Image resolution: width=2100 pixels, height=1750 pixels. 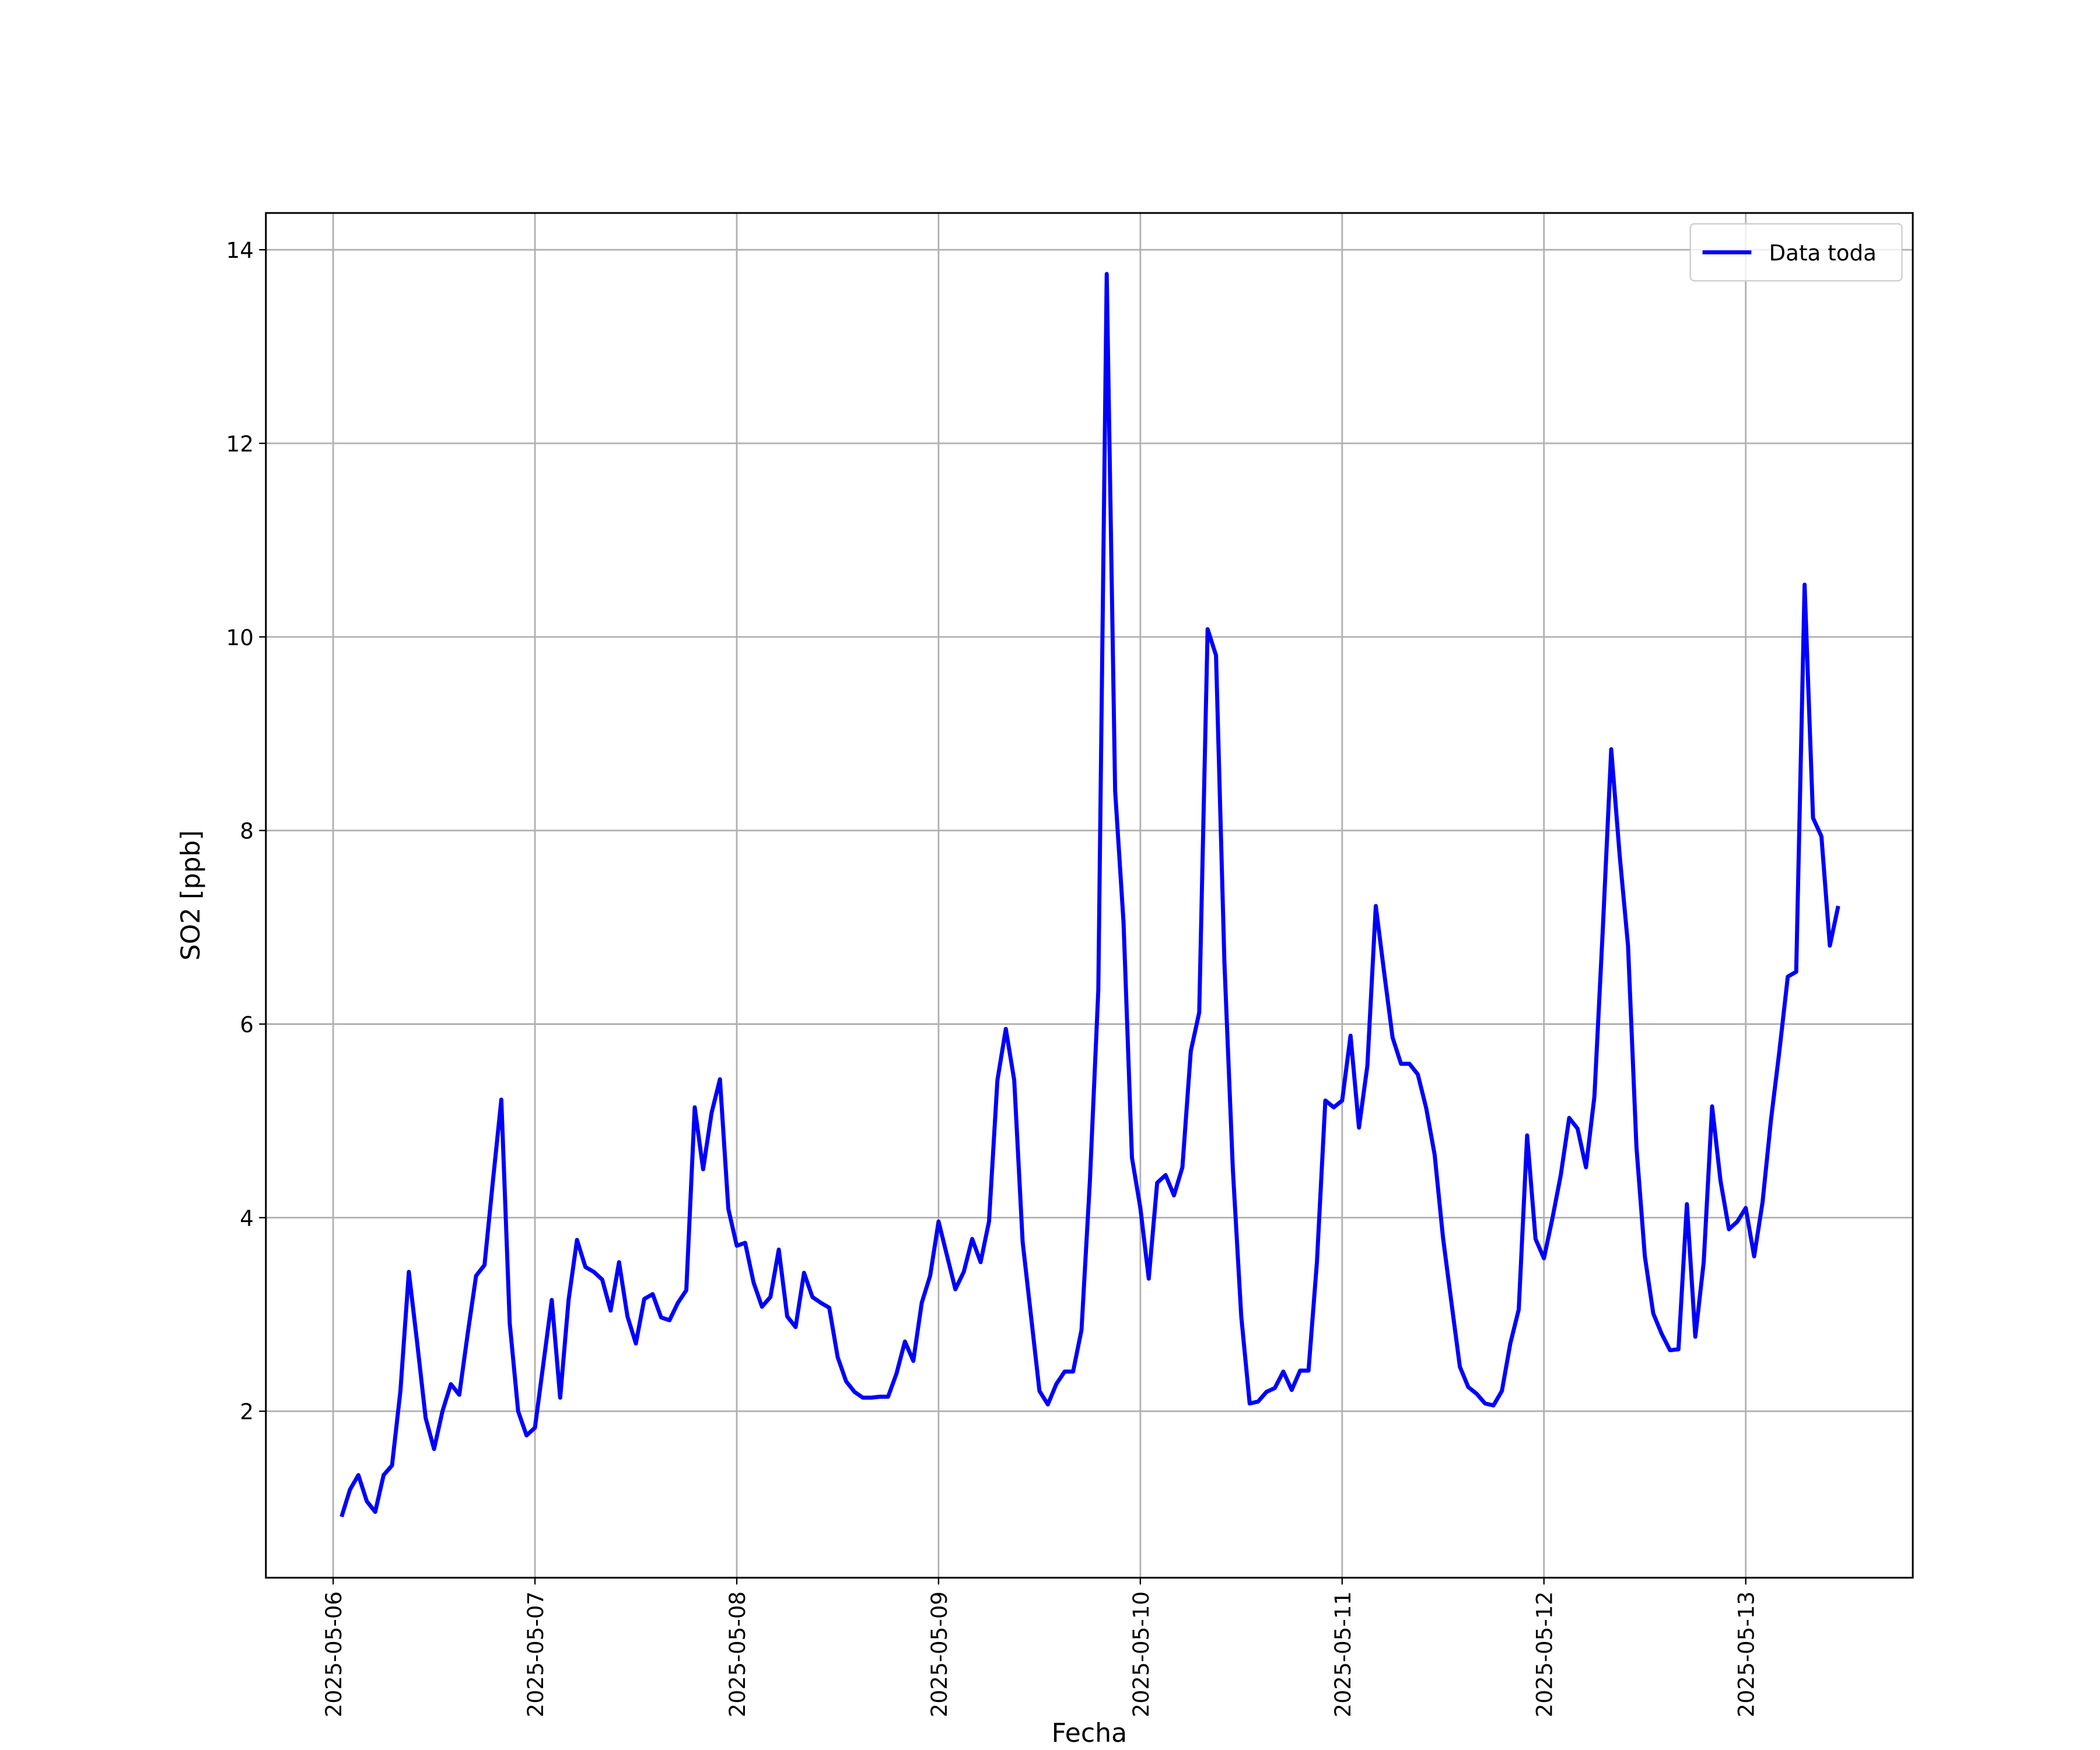 What do you see at coordinates (1823, 253) in the screenshot?
I see `legend-label: Data toda` at bounding box center [1823, 253].